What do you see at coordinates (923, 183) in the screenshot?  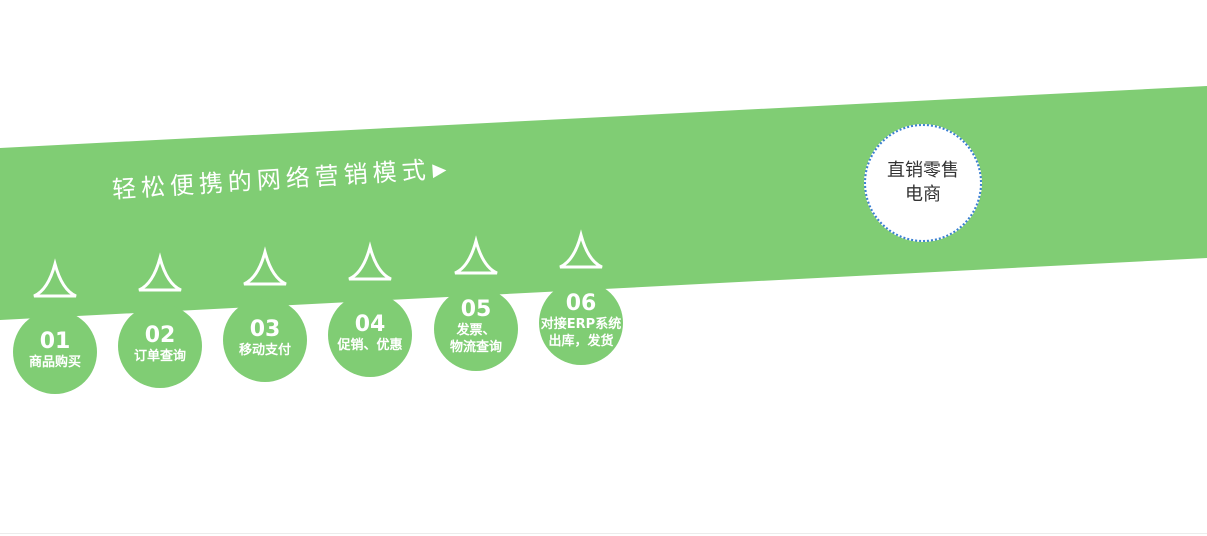 I see `retail-badge: 直销零售 电商` at bounding box center [923, 183].